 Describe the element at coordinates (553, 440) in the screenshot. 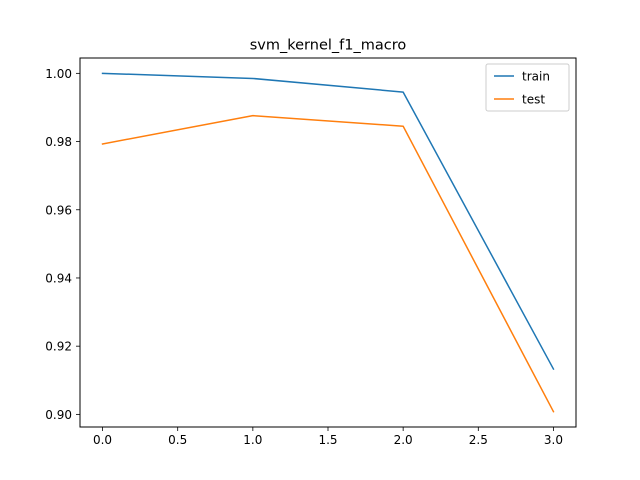

I see `x-tick-label: 3.0` at that location.